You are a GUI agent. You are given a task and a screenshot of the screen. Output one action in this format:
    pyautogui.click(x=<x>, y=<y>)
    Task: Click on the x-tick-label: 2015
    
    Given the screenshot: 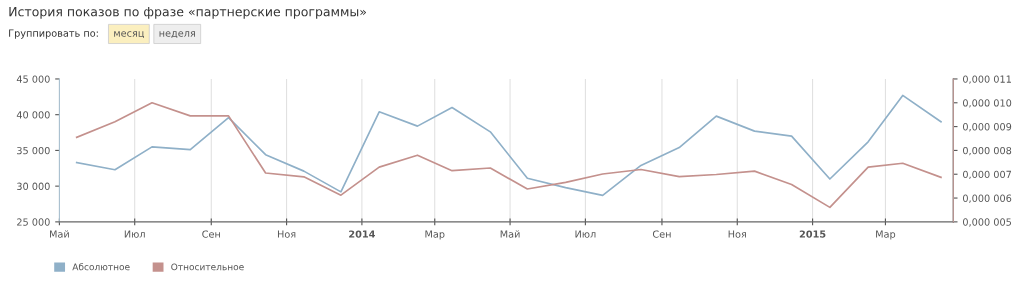 What is the action you would take?
    pyautogui.click(x=812, y=234)
    